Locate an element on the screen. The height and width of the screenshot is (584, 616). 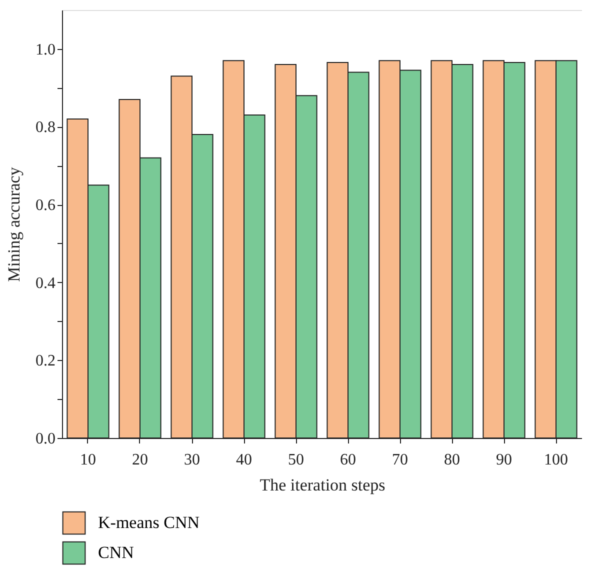
x-tick-label: 80 is located at coordinates (452, 460).